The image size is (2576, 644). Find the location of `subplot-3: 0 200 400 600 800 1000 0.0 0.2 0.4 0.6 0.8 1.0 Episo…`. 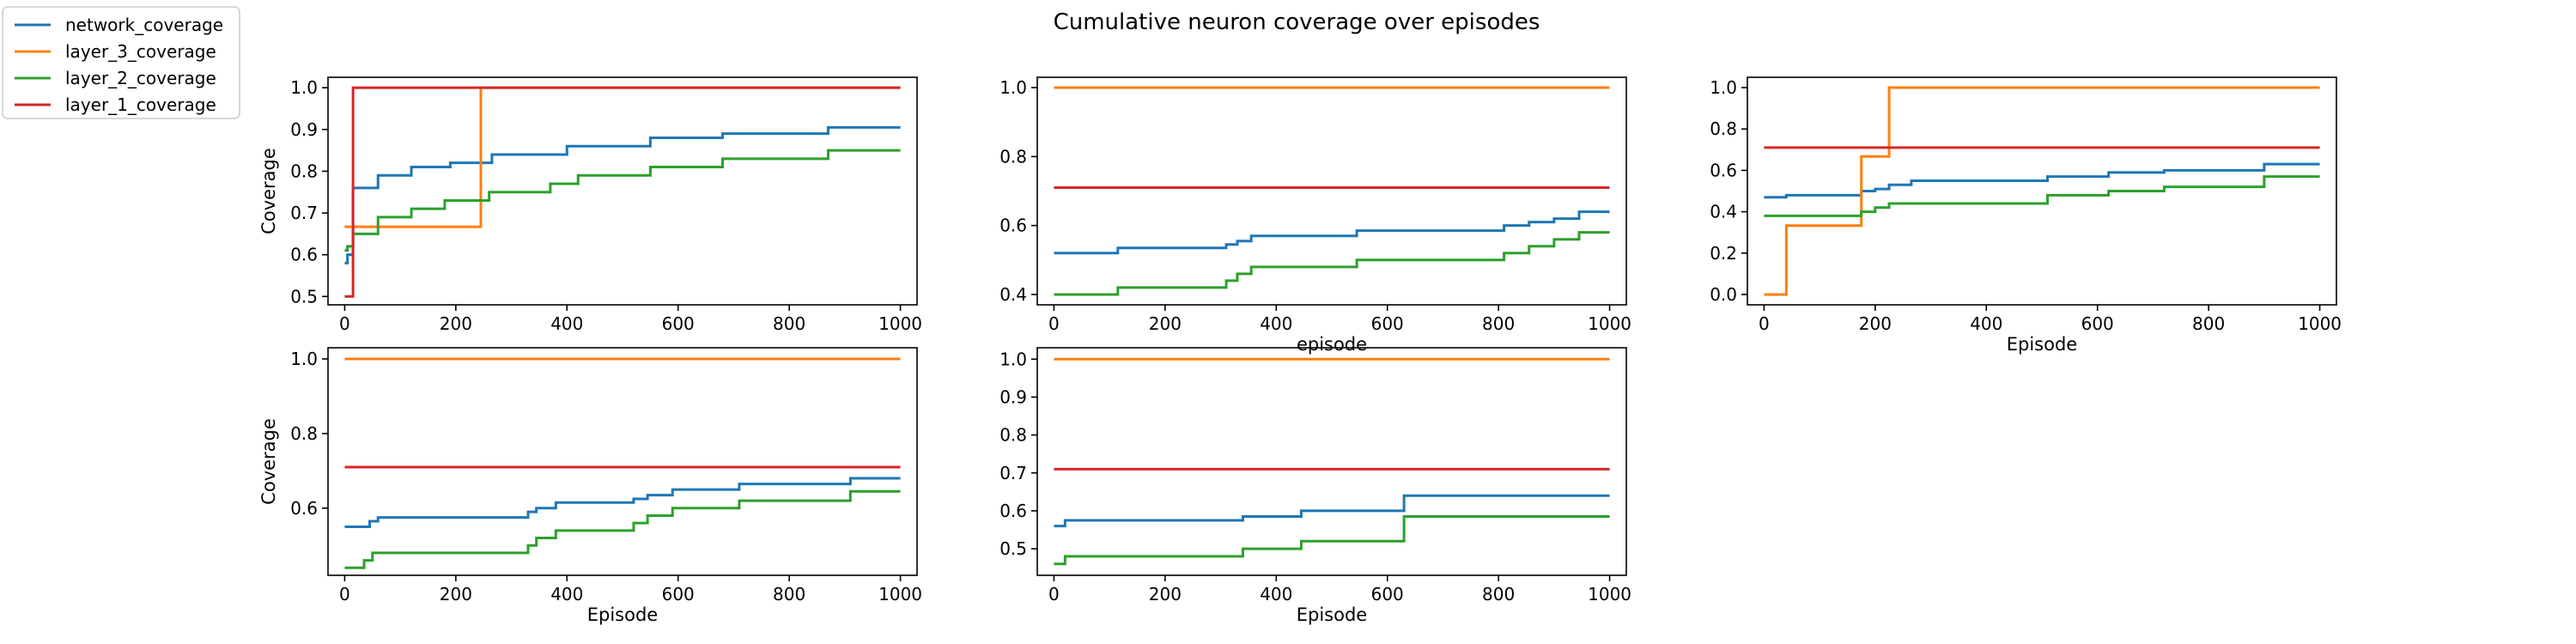

subplot-3: 0 200 400 600 800 1000 0.0 0.2 0.4 0.6 0.8 1.0 Episo… is located at coordinates (2026, 215).